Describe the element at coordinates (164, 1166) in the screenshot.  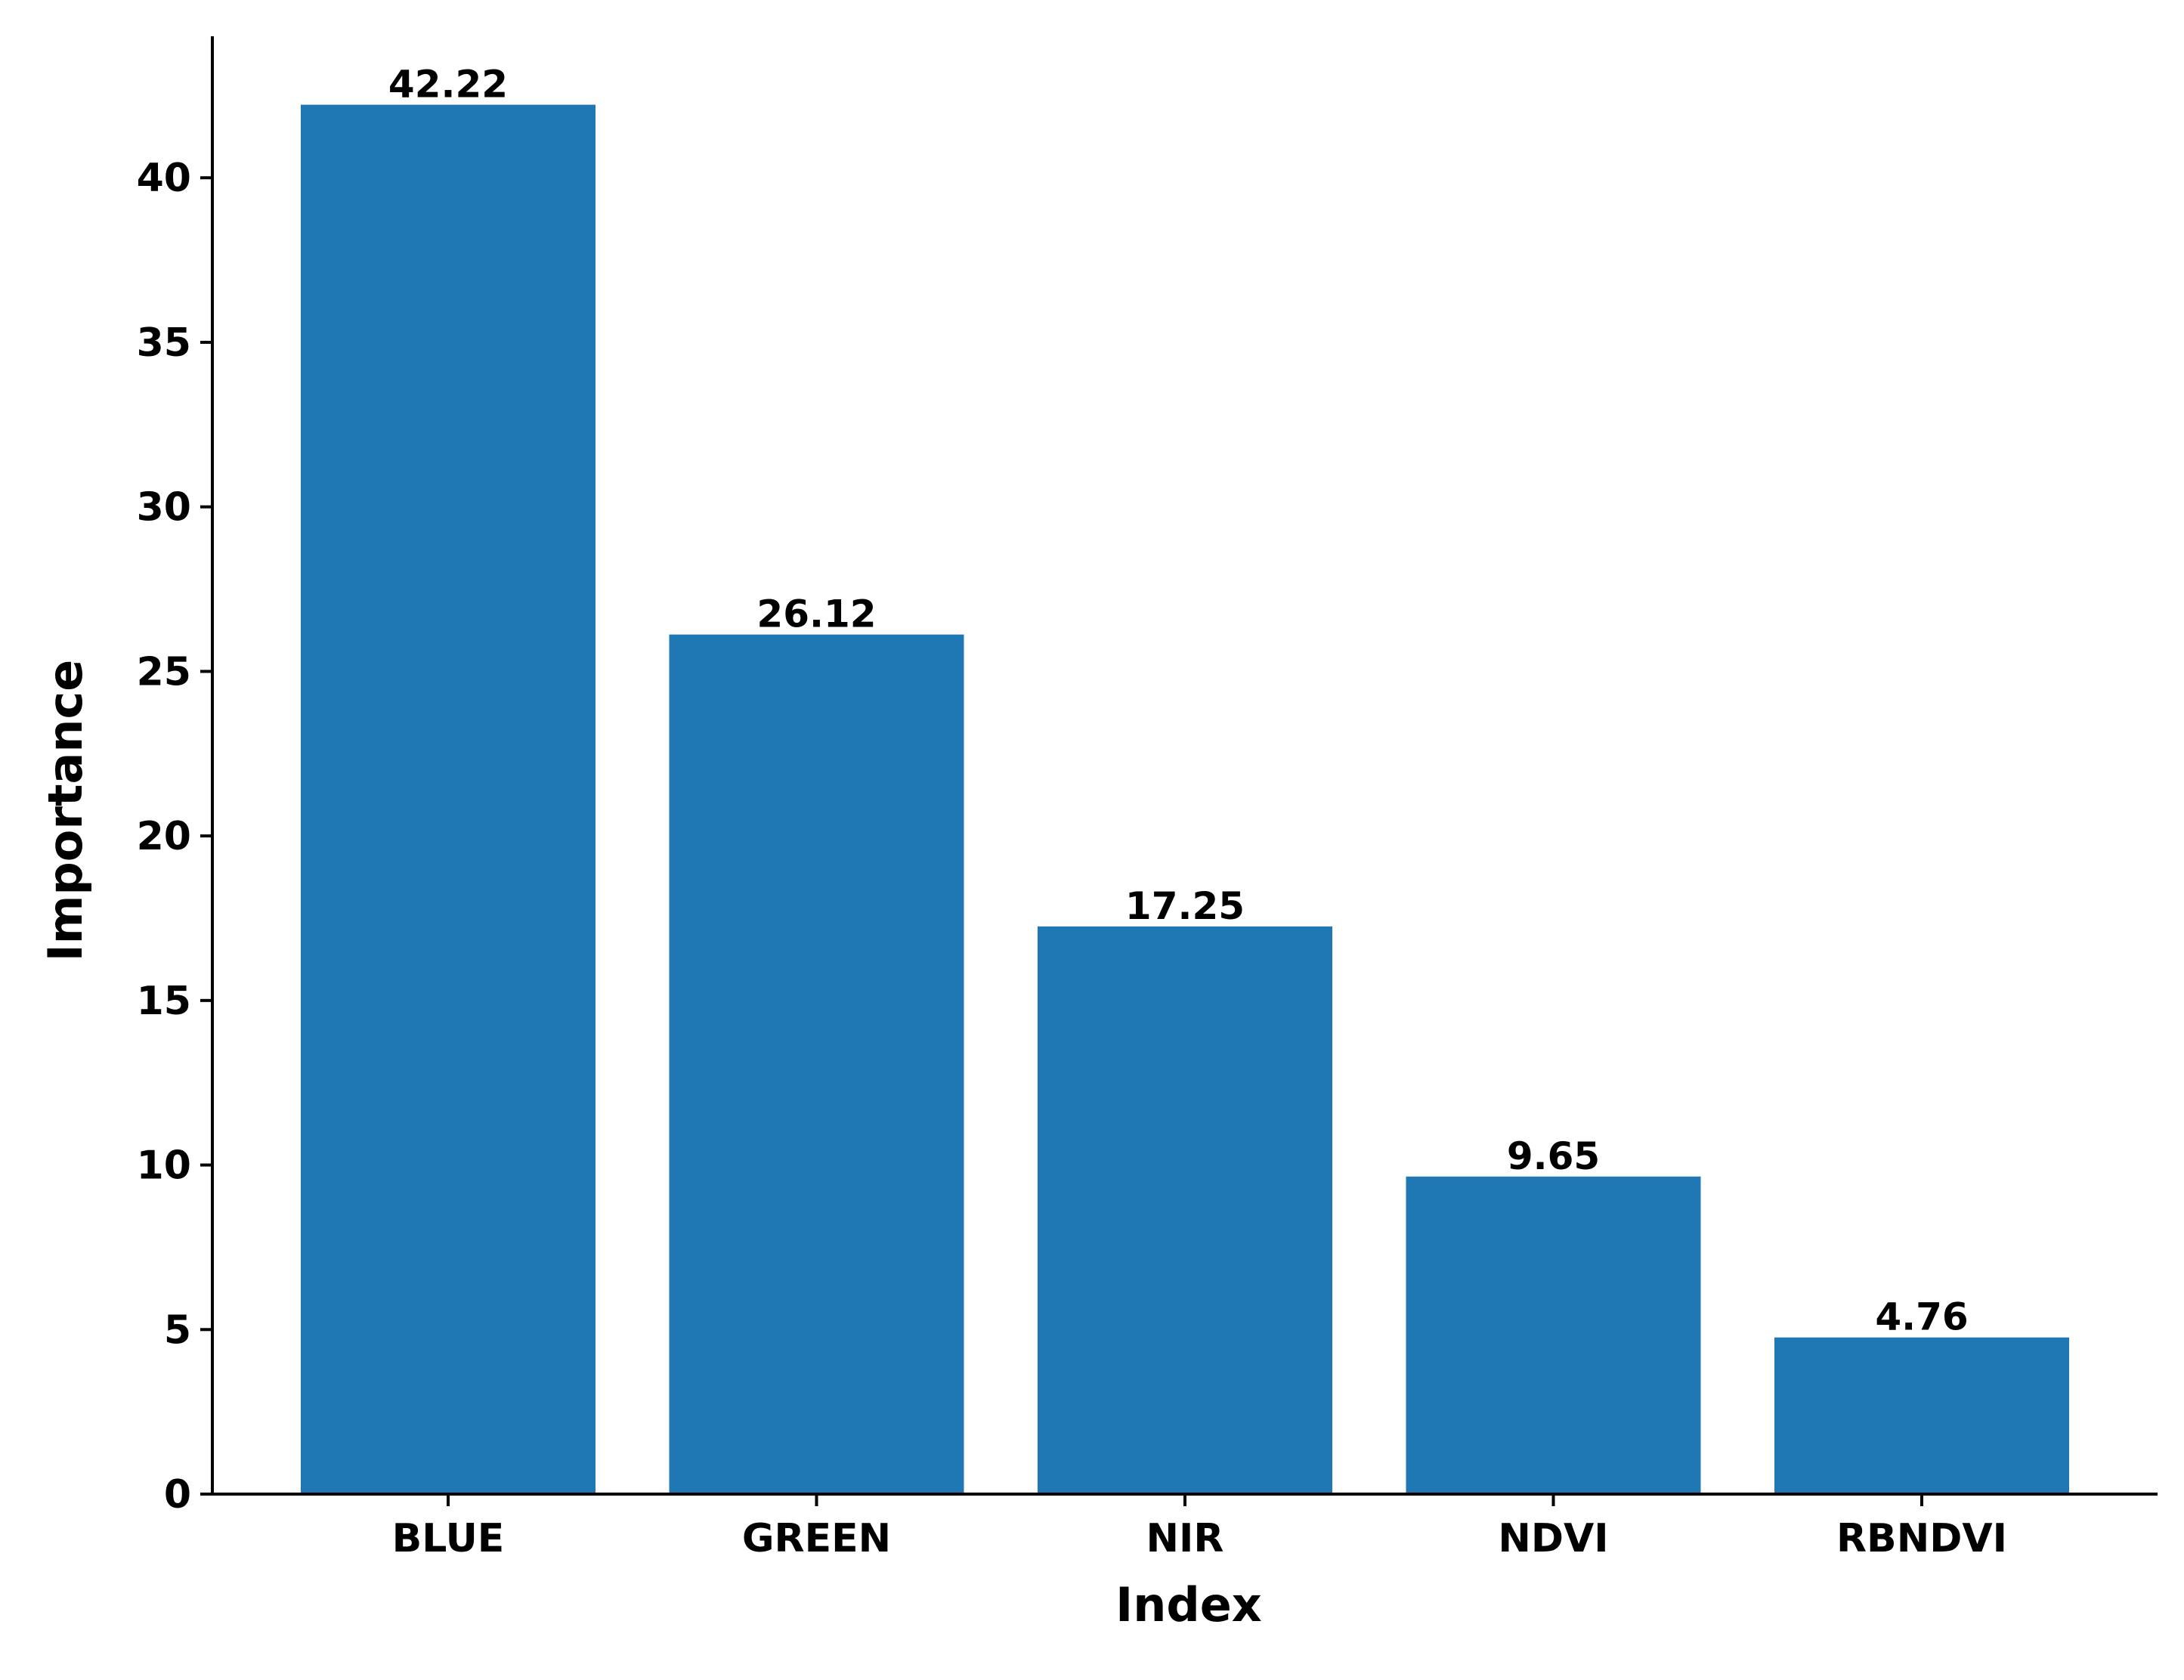
I see `y-tick-label: 10` at that location.